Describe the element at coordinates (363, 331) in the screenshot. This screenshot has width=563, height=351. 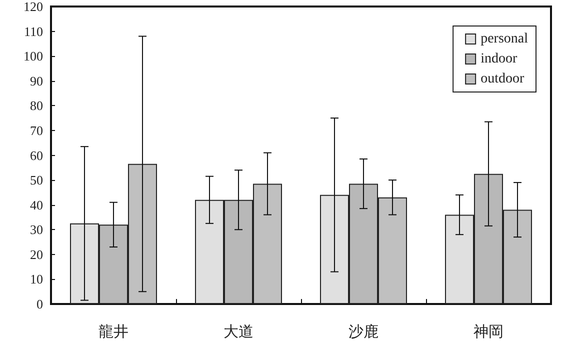
I see `x-tick-label: 沙鹿` at that location.